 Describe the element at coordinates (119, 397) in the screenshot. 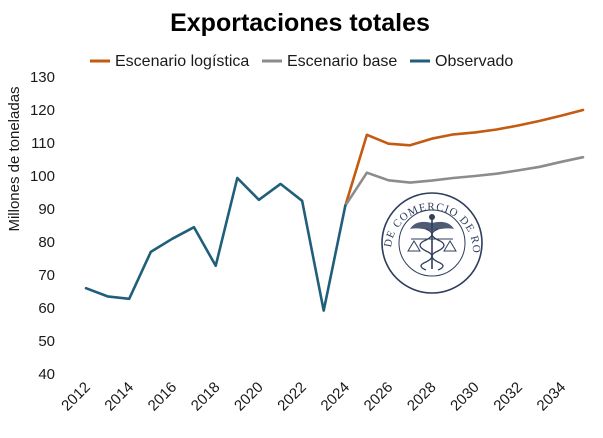

I see `x-tick-label: 2014` at that location.